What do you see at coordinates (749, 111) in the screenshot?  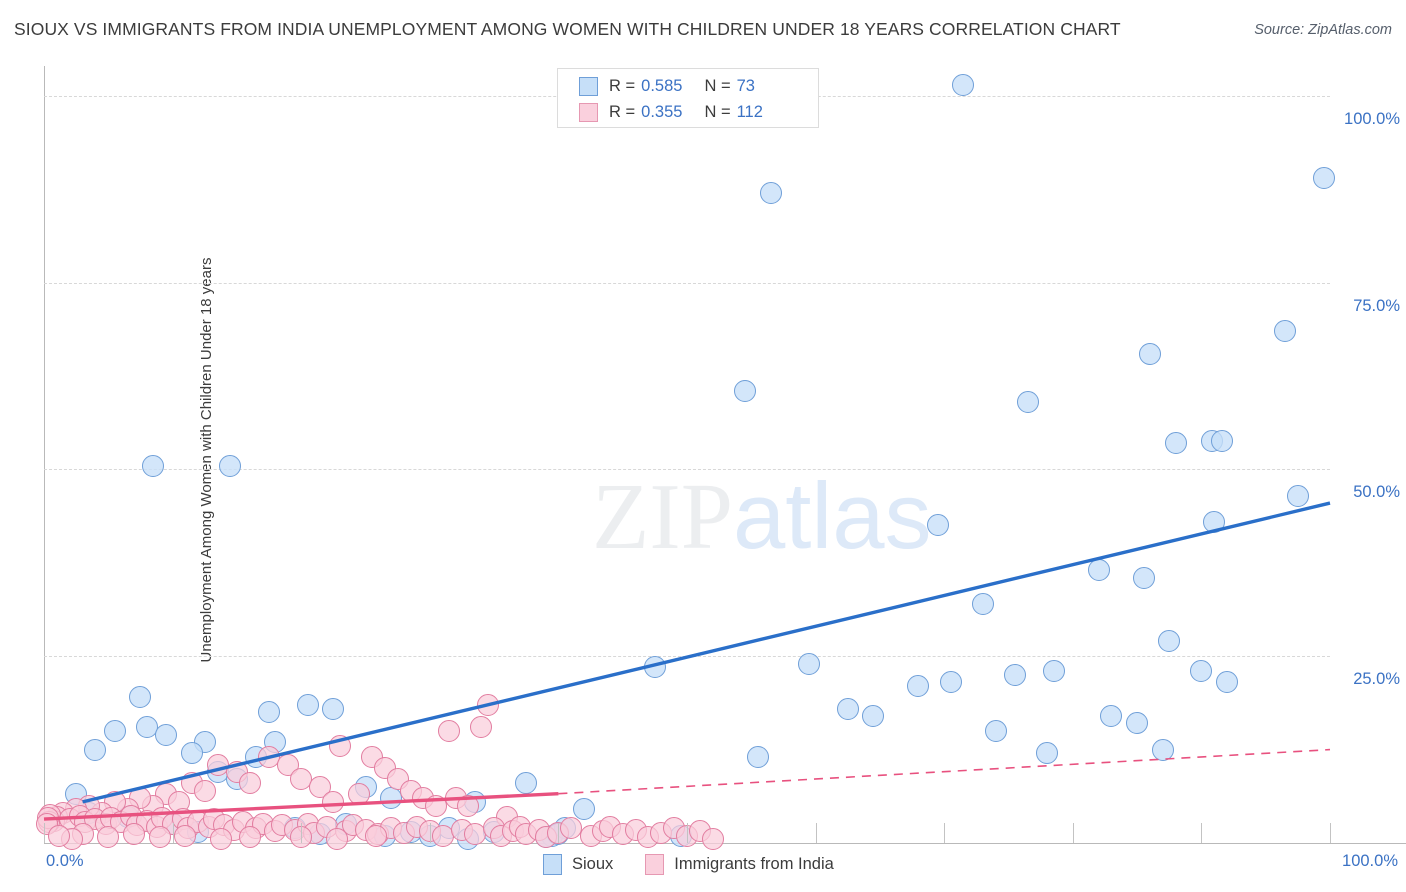 I see `stats-n-value-immigrants-from-india: 112` at bounding box center [749, 111].